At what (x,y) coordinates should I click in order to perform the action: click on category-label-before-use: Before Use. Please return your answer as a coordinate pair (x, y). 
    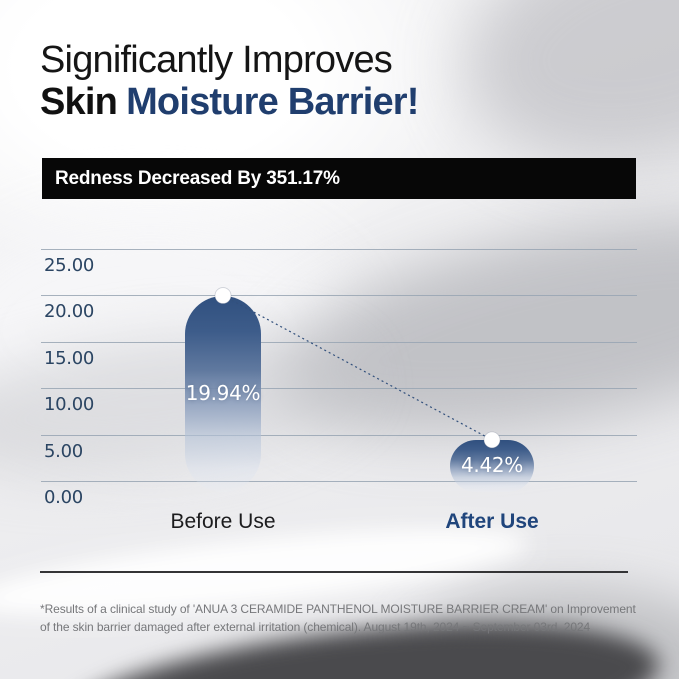
    Looking at the image, I should click on (223, 521).